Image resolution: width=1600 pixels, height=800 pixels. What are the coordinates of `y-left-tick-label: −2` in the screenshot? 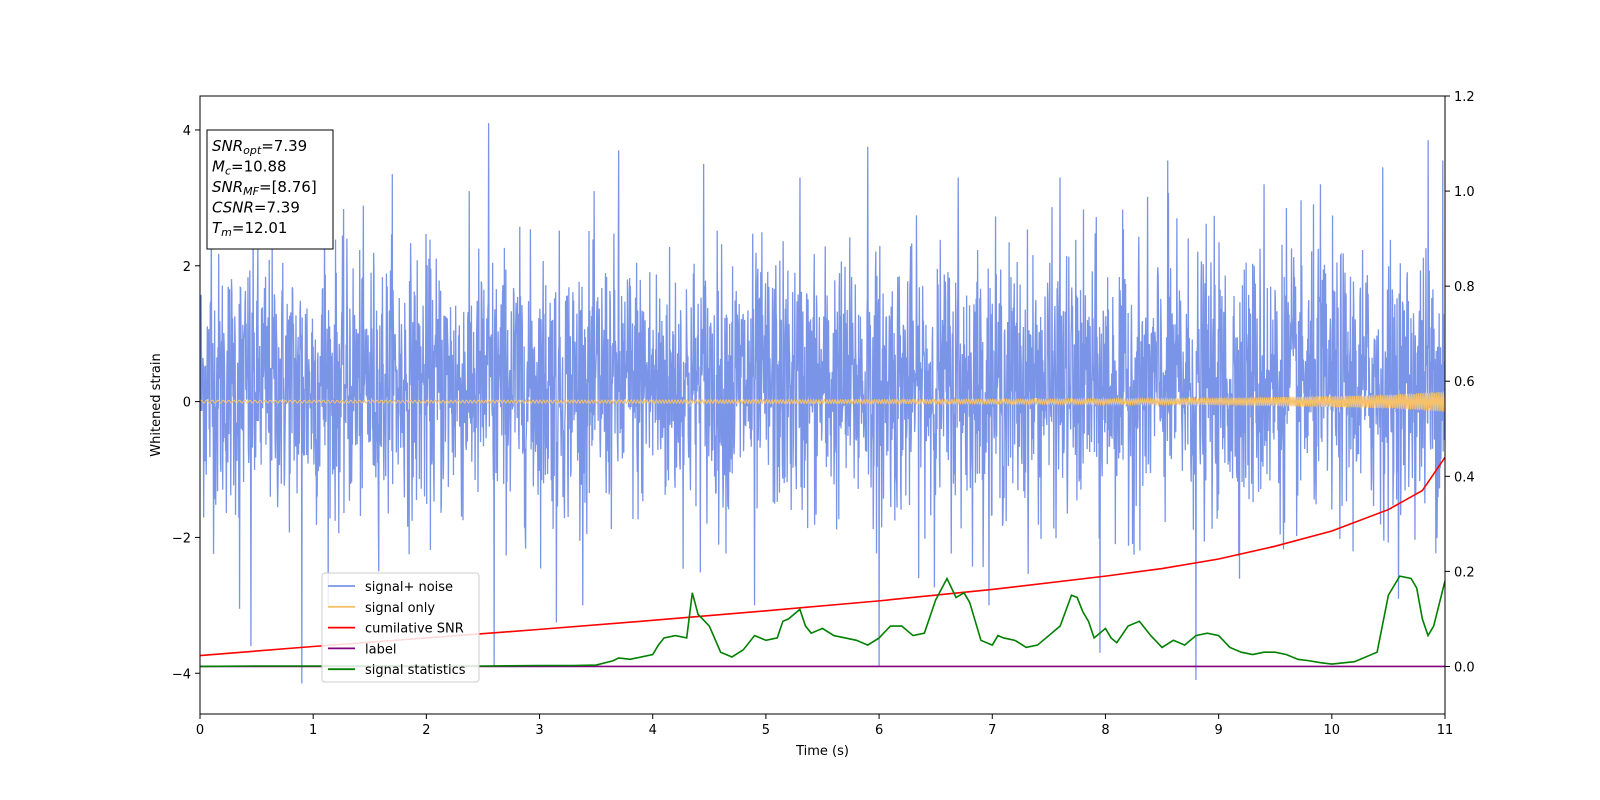 It's located at (181, 538).